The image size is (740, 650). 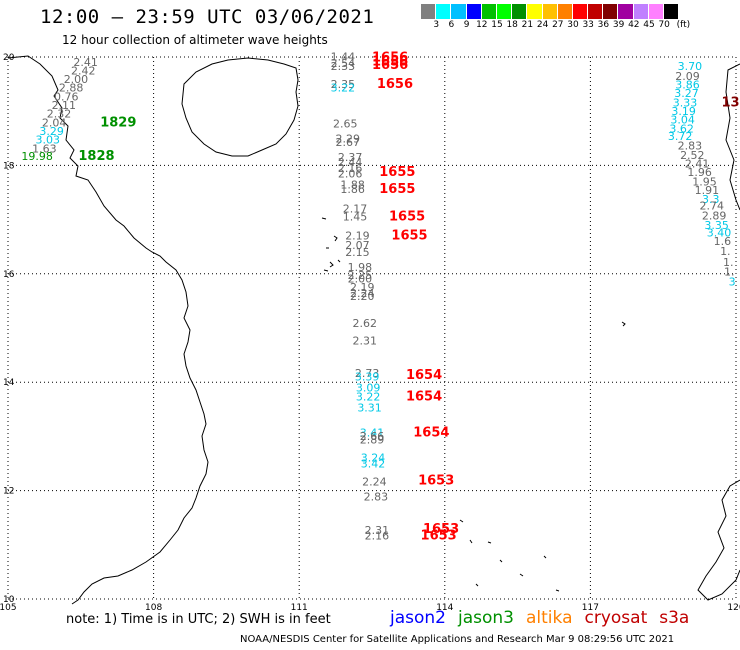 I want to click on wave-height-label: 2.52, so click(x=692, y=155).